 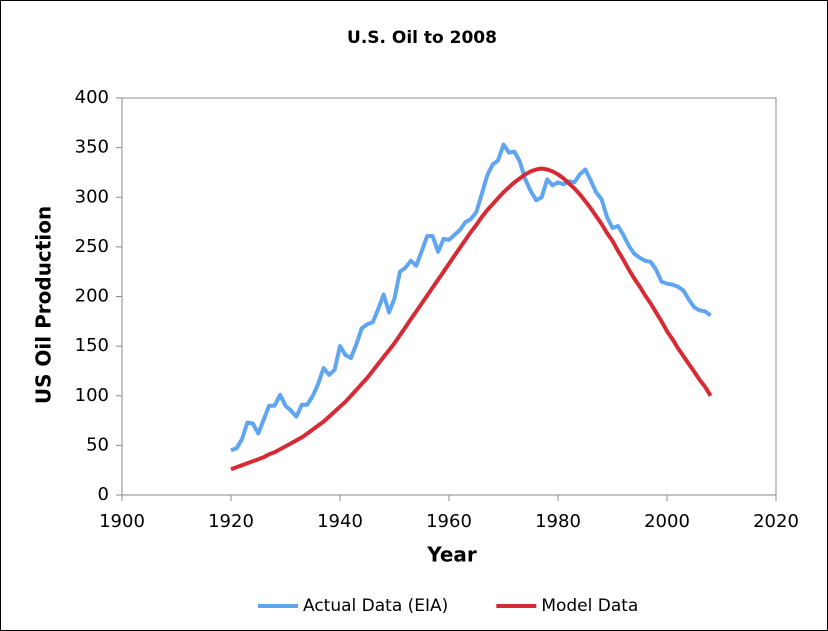 I want to click on x-tick-label: 1980, so click(x=558, y=521).